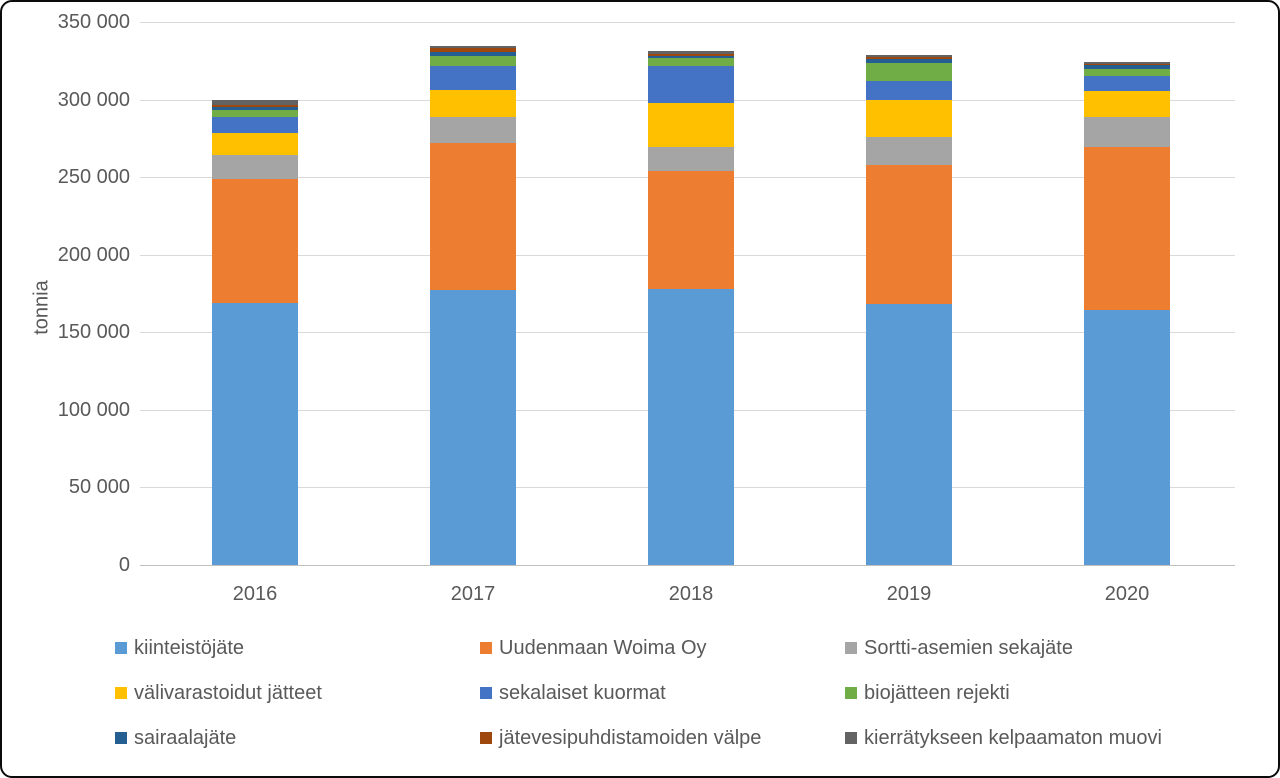 This screenshot has width=1280, height=778. What do you see at coordinates (41, 307) in the screenshot?
I see `y-axis-title: tonnia` at bounding box center [41, 307].